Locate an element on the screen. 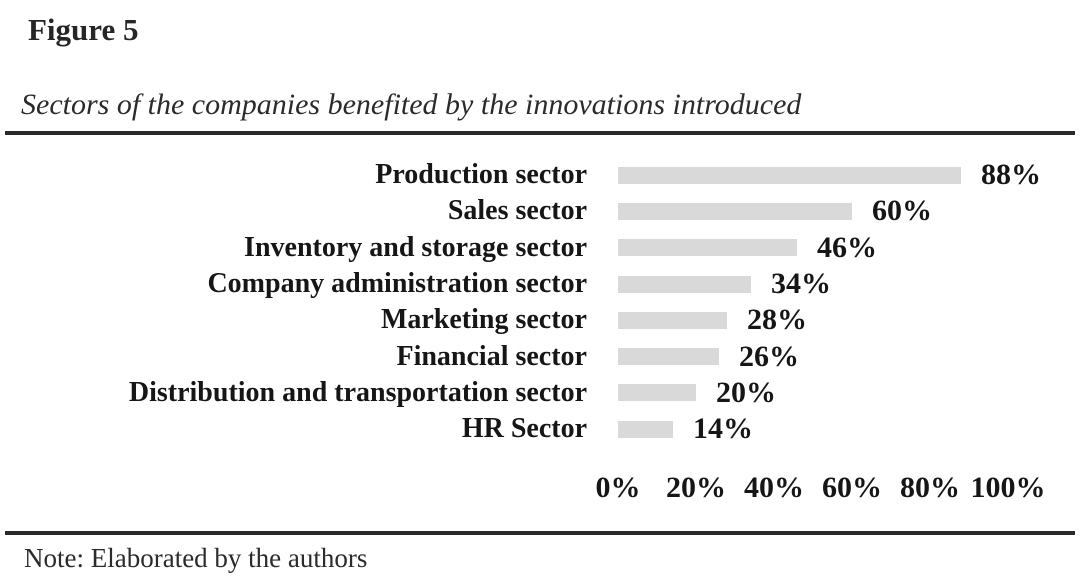 The height and width of the screenshot is (588, 1085). x-tick-label: 40% is located at coordinates (774, 487).